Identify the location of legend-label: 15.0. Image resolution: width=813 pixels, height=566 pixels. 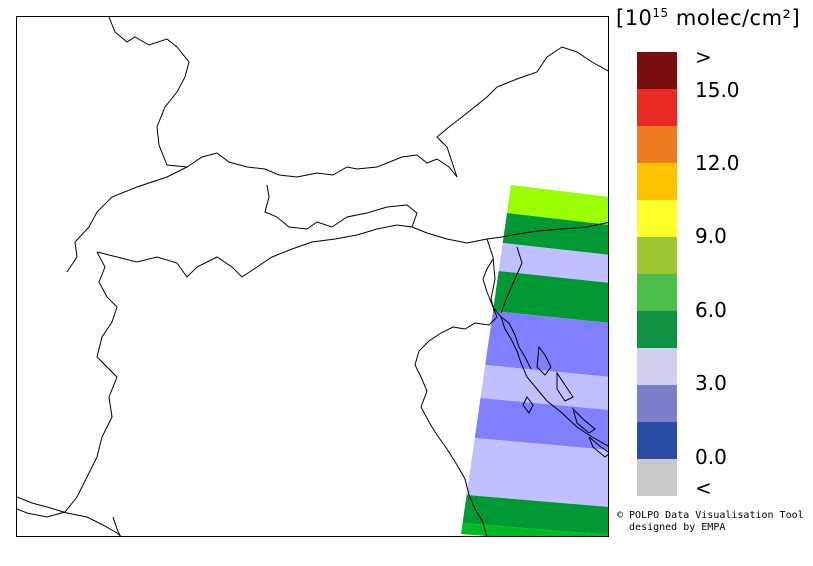
(717, 90).